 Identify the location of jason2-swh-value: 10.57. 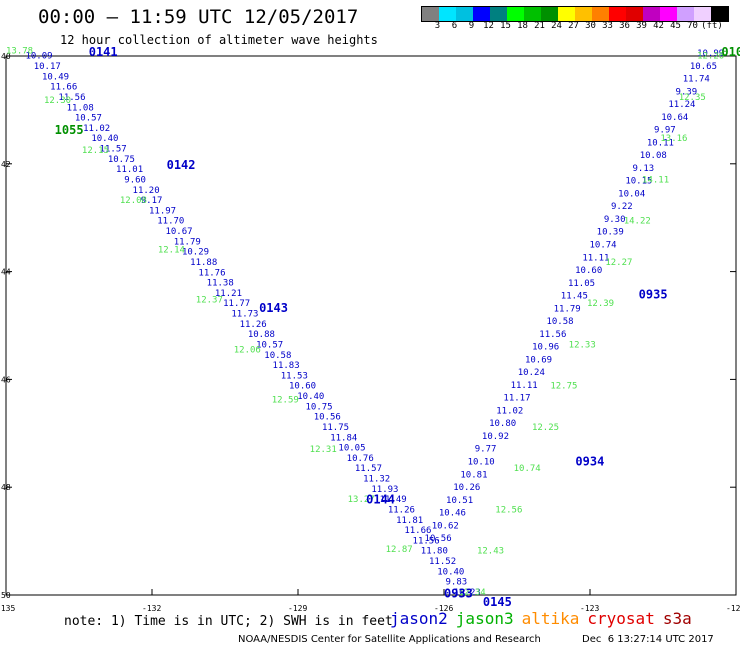
(88, 119).